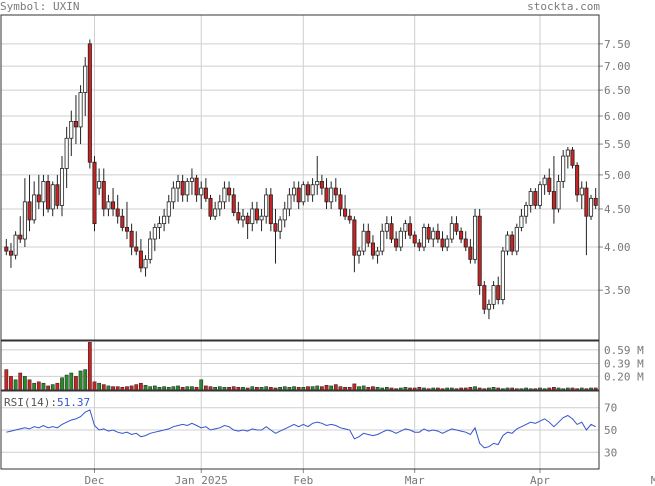 The image size is (655, 486). What do you see at coordinates (624, 376) in the screenshot?
I see `volume-tick-label: 0.20 M` at bounding box center [624, 376].